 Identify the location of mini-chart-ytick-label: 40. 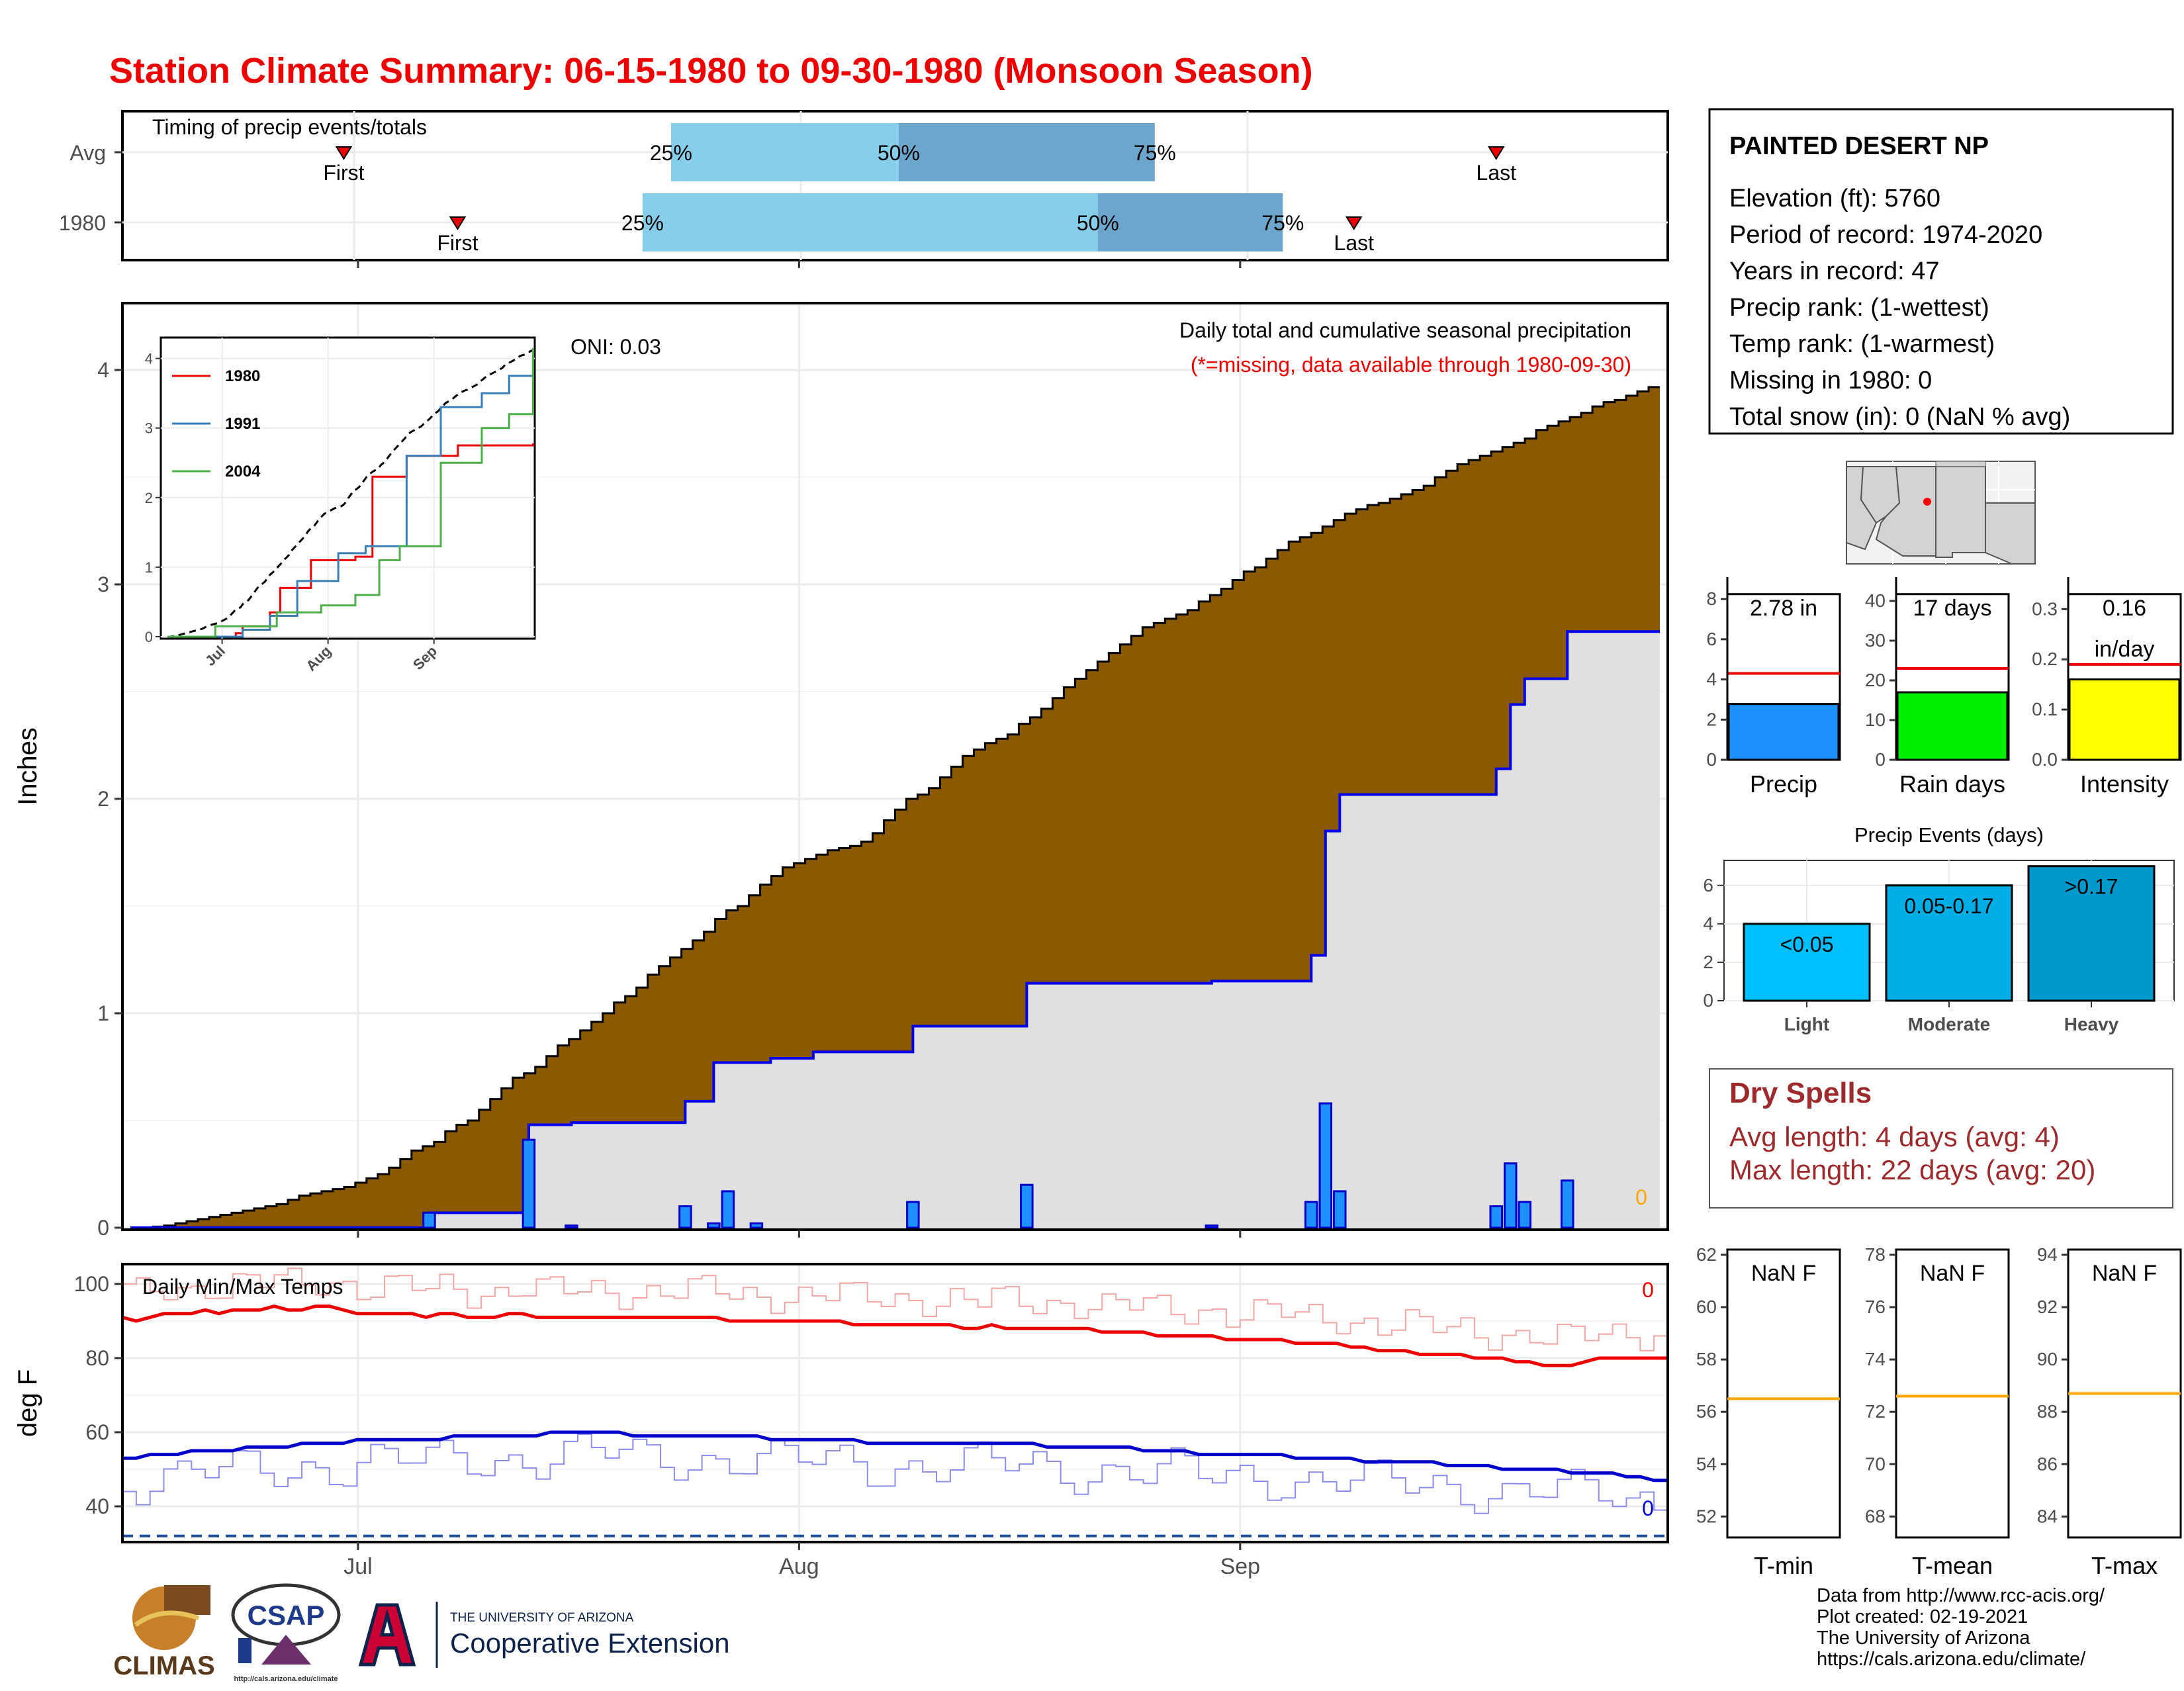
(1875, 600).